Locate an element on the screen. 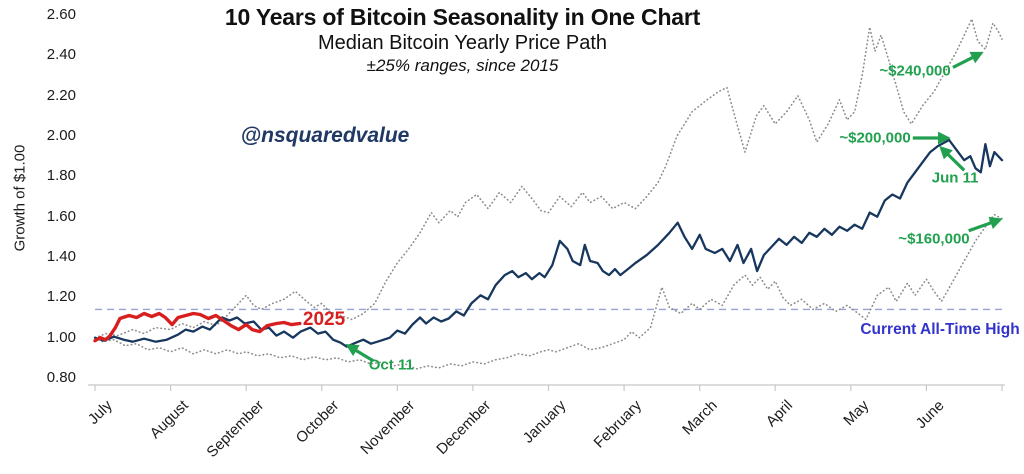 The image size is (1024, 474). y-tick-2.40: 2.40 is located at coordinates (61, 55).